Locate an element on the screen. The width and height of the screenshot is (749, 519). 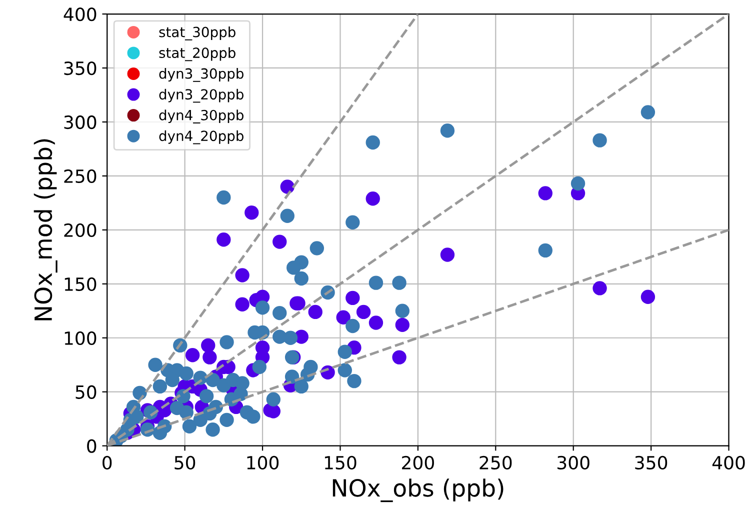
legend-label: stat_30ppb is located at coordinates (197, 33).